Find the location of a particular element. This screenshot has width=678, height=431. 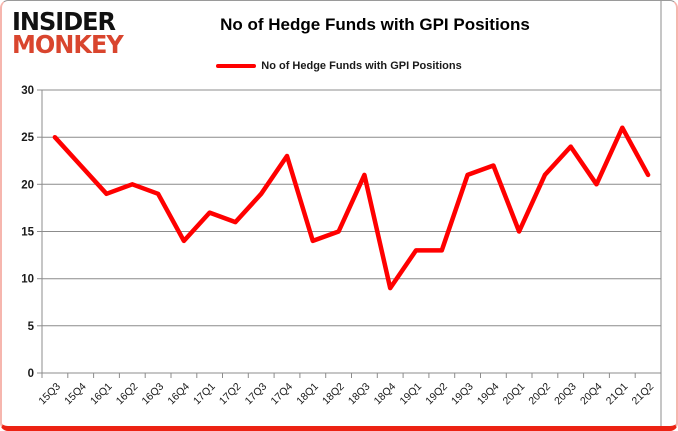

logo-word-monkey: MONKEY is located at coordinates (68, 44).